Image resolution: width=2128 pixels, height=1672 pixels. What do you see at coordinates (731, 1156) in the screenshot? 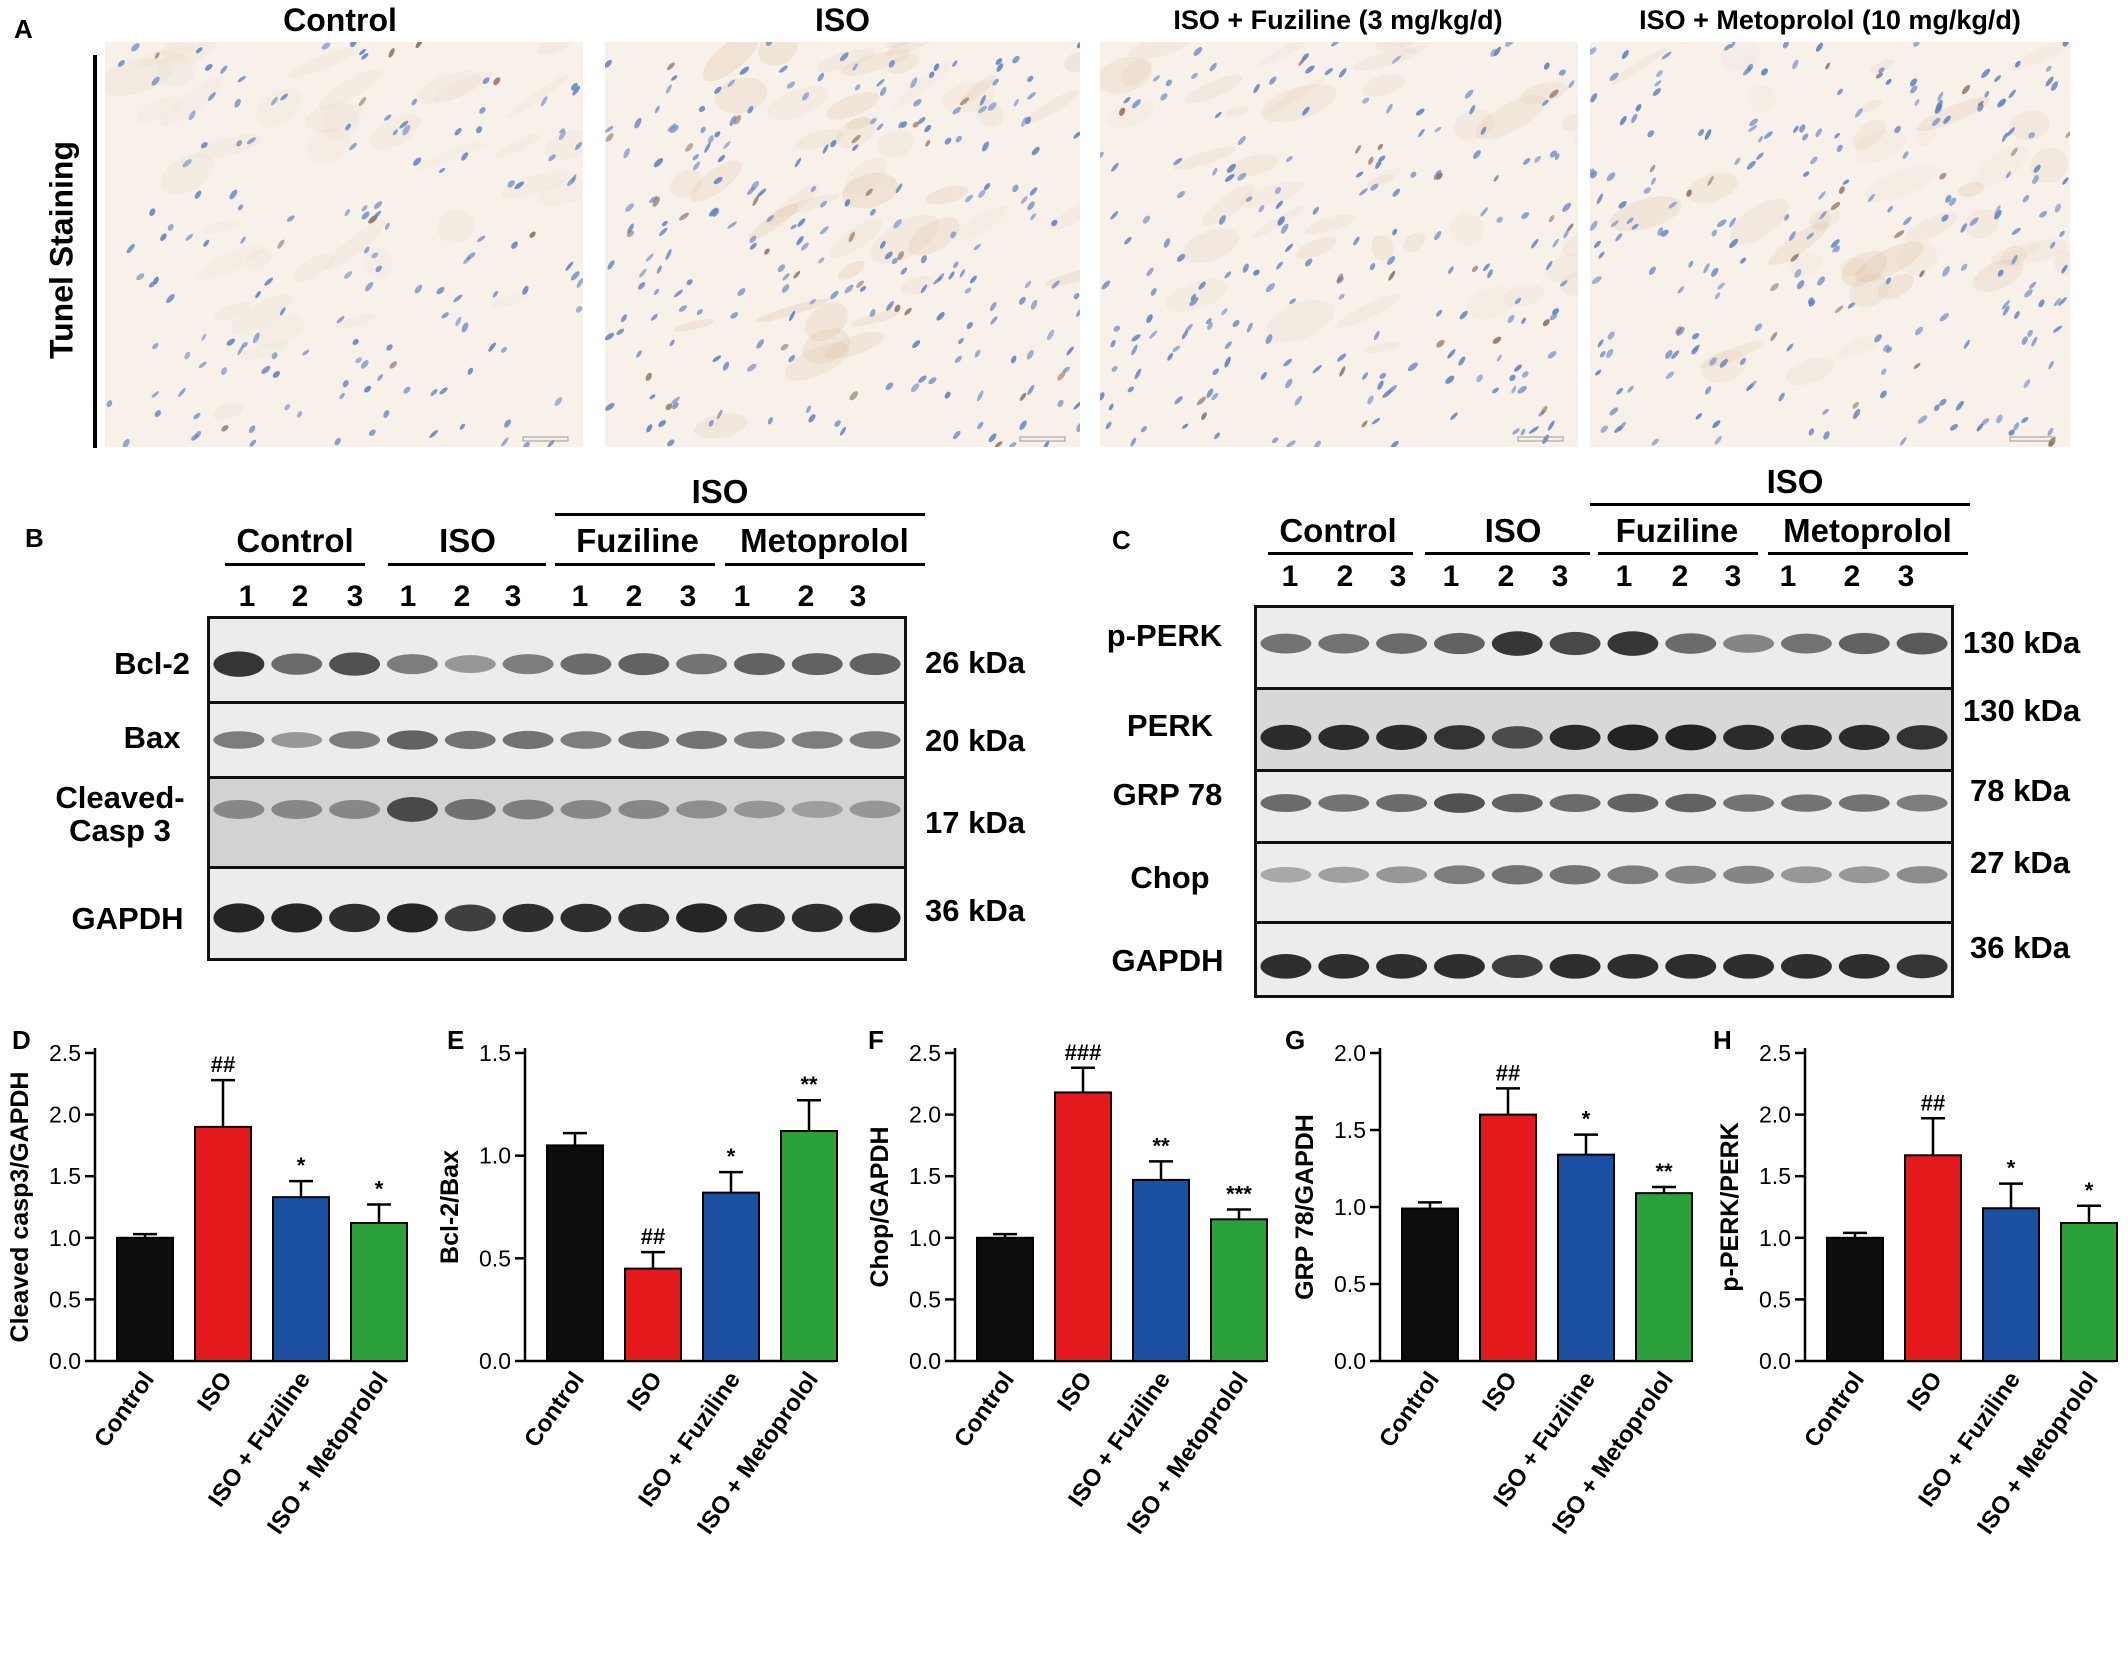
I see `significance-label: *` at bounding box center [731, 1156].